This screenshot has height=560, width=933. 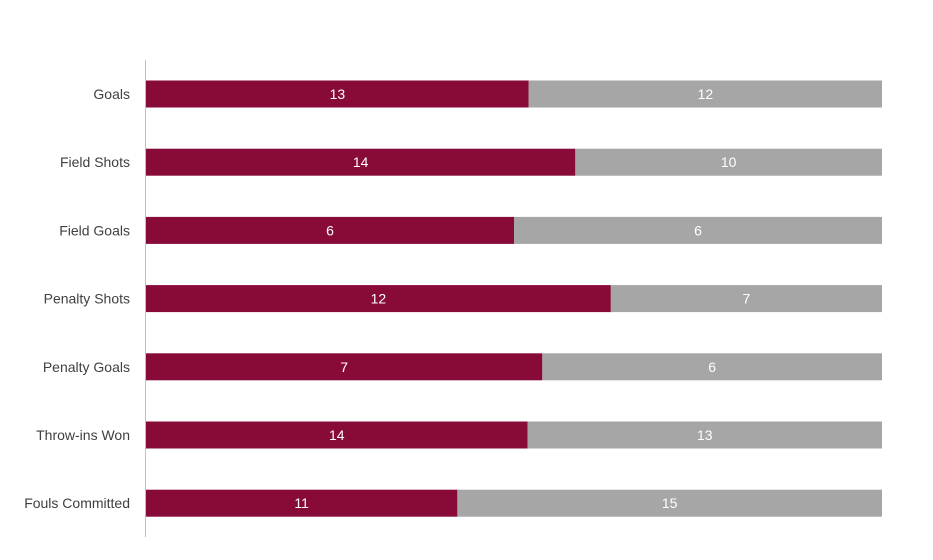 I want to click on category-label: Penalty Shots, so click(x=87, y=299).